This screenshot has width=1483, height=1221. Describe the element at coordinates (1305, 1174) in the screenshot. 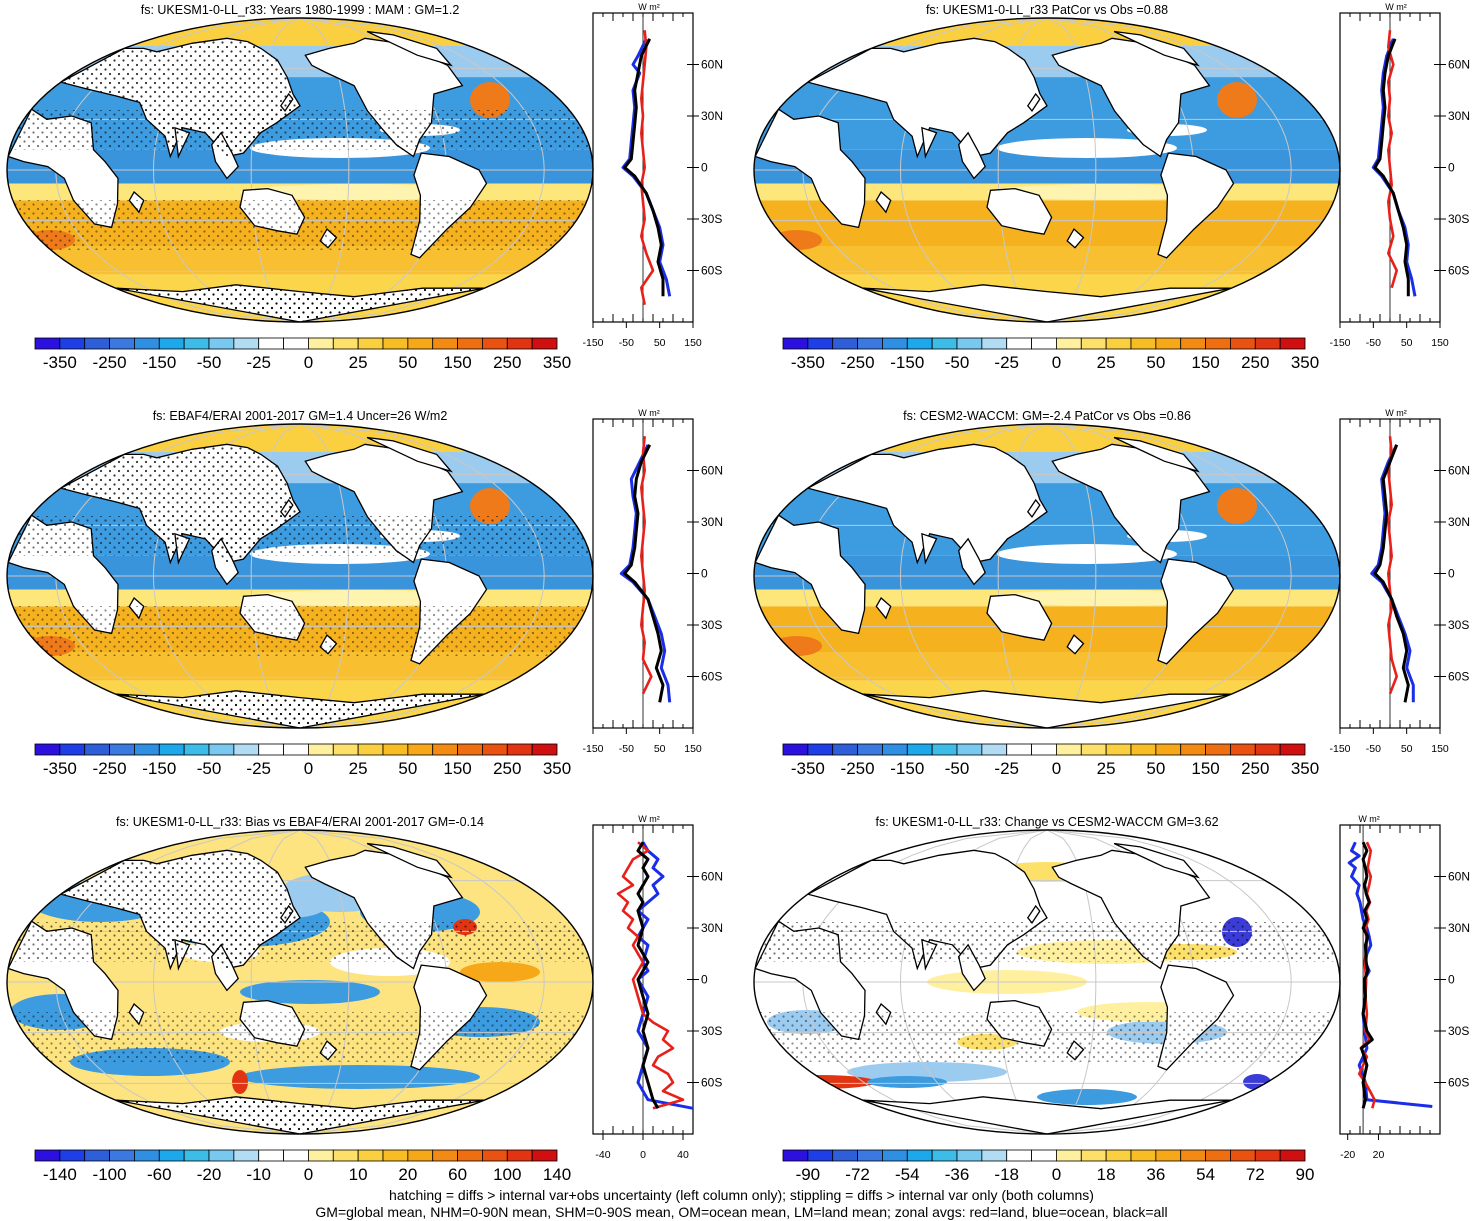

I see `colorbar-label: 90` at that location.